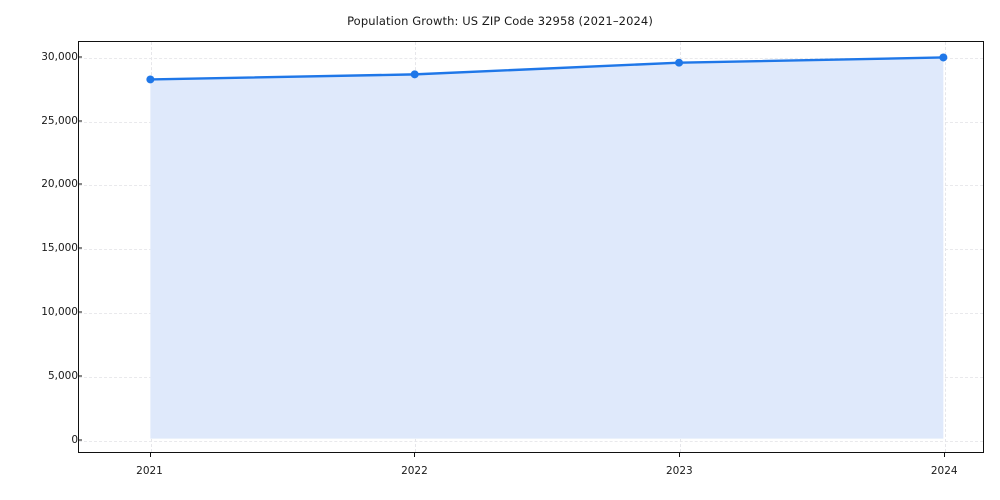 The image size is (1000, 500). What do you see at coordinates (414, 471) in the screenshot?
I see `x-tick-label: 2022` at bounding box center [414, 471].